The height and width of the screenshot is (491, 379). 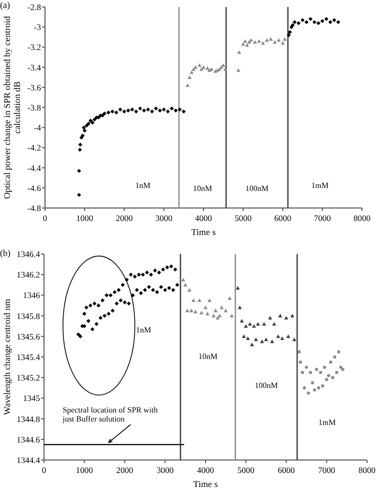 I want to click on y-tick-label: 1346, so click(x=31, y=295).